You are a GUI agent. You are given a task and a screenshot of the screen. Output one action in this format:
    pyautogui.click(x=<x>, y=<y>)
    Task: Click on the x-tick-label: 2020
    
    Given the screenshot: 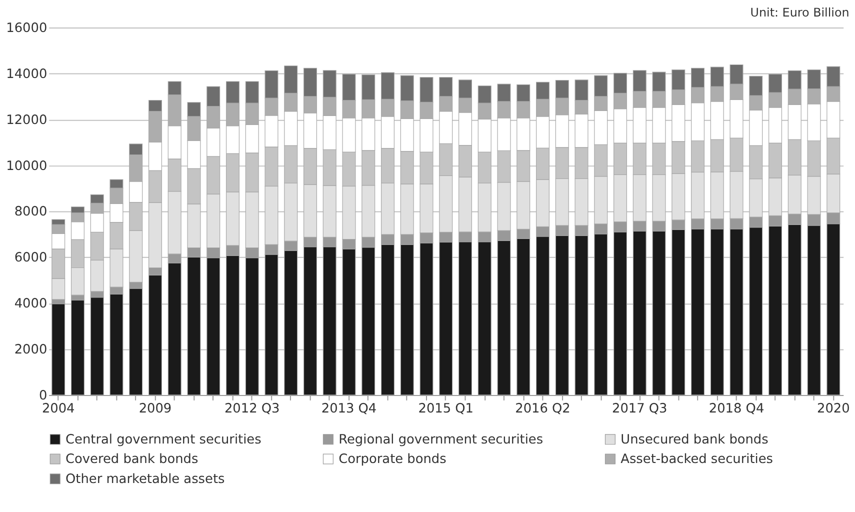 What is the action you would take?
    pyautogui.click(x=833, y=408)
    